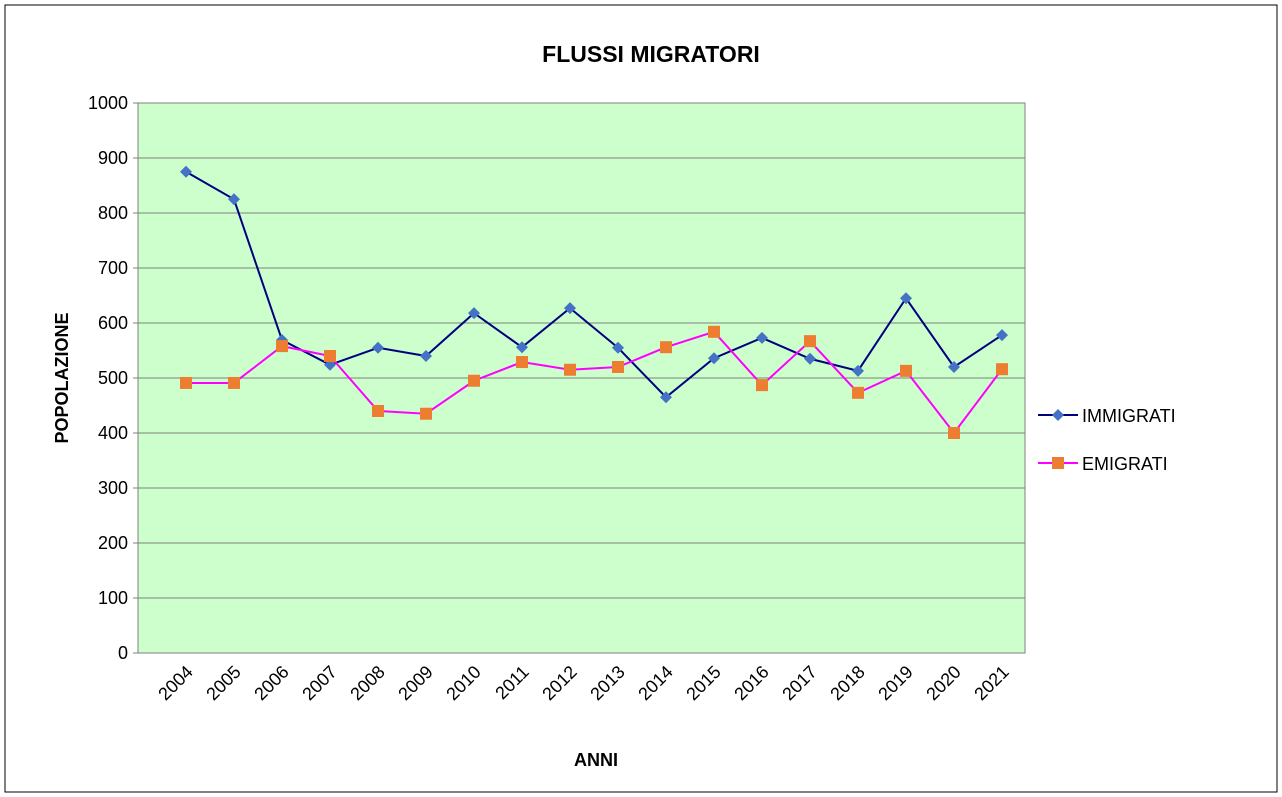 This screenshot has width=1282, height=797. I want to click on y-tick-label: 300, so click(113, 488).